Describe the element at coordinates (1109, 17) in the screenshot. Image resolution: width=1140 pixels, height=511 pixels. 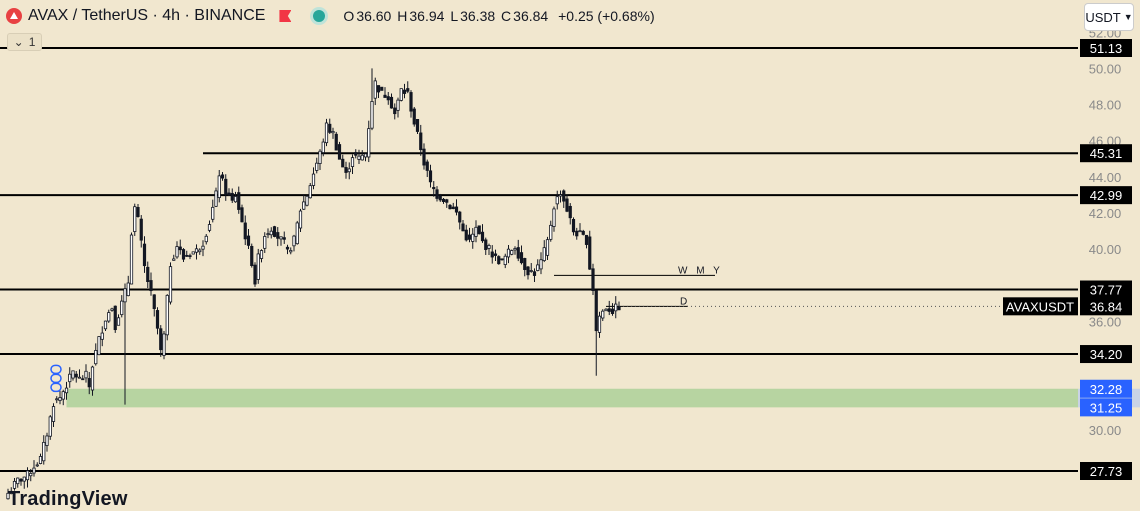
I see `currency-selector: USDT ▼` at that location.